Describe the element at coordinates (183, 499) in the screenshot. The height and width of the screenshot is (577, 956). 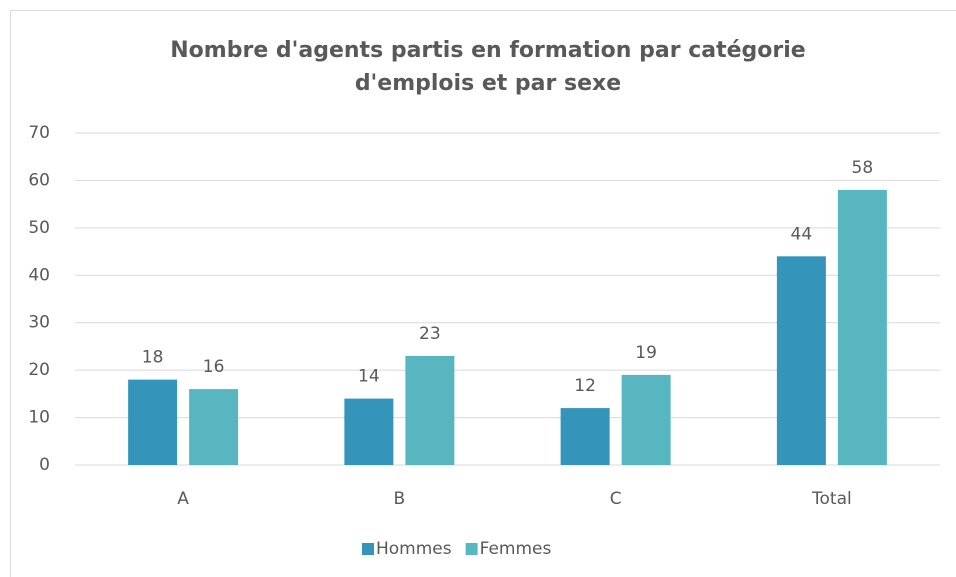
I see `x-tick-label: A` at that location.